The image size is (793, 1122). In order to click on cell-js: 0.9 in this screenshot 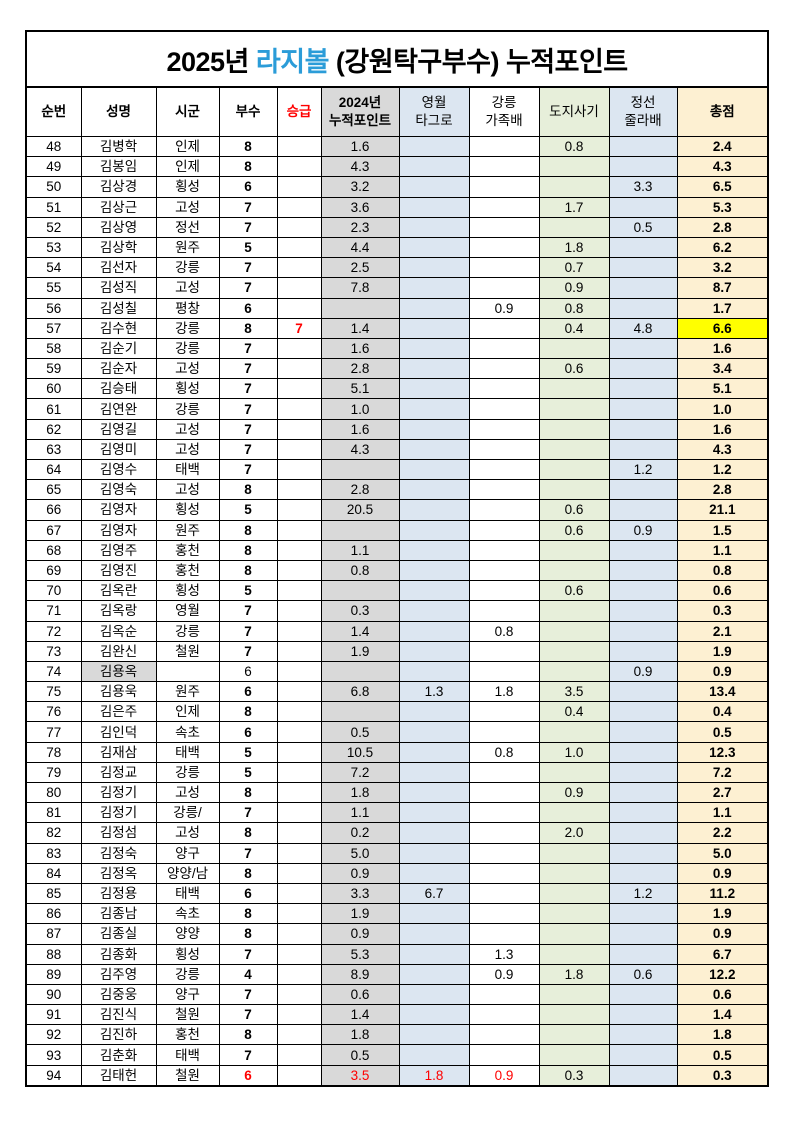, I will do `click(643, 671)`.